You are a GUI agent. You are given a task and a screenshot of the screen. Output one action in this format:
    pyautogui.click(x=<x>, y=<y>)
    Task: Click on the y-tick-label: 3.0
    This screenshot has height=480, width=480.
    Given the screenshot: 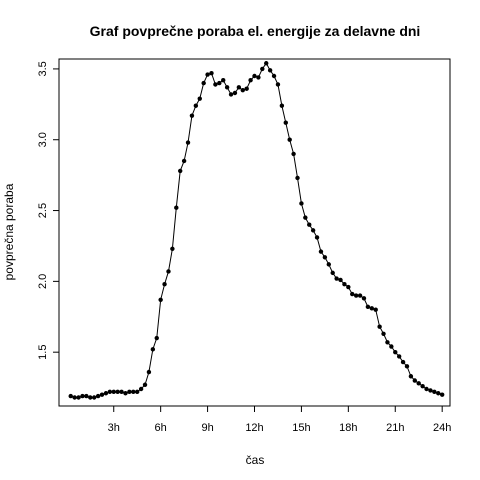 What is the action you would take?
    pyautogui.click(x=43, y=139)
    